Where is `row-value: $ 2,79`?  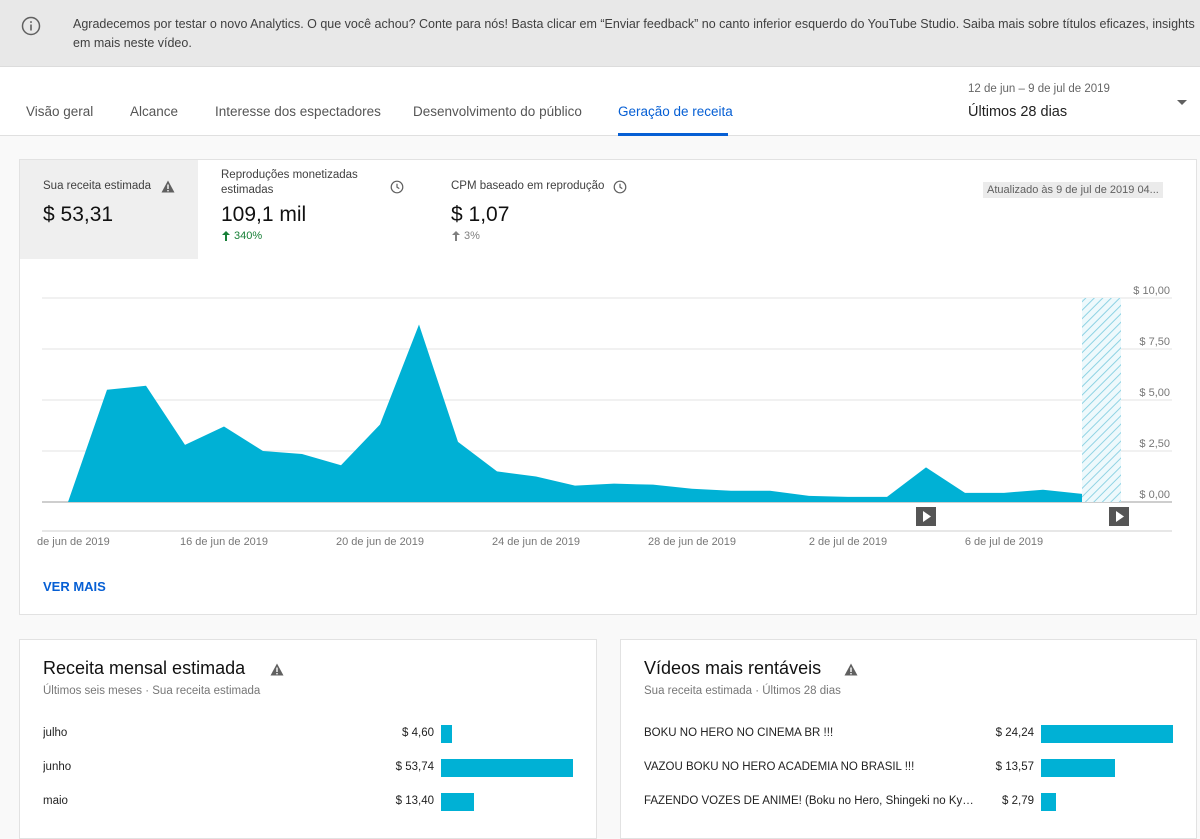
row-value: $ 2,79 is located at coordinates (1018, 801).